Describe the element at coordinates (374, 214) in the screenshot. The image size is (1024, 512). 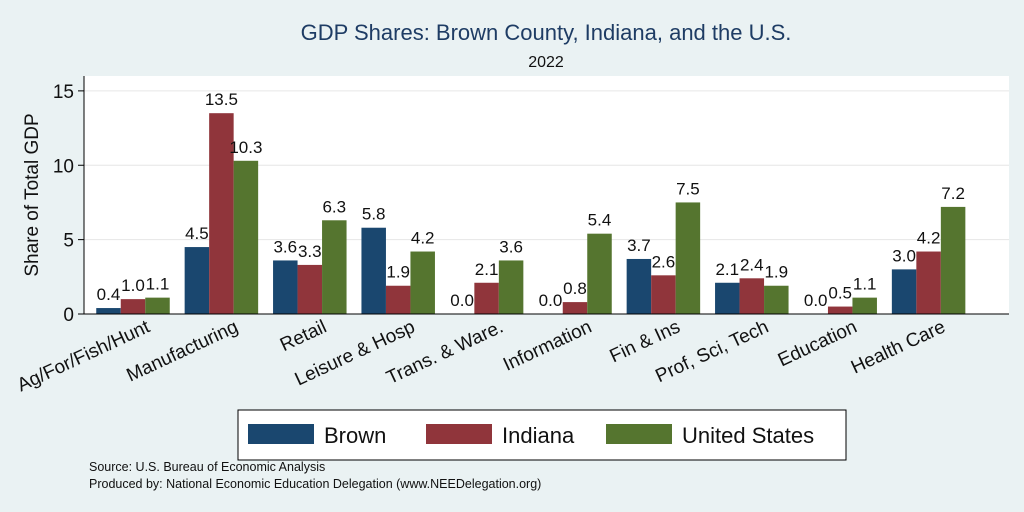
I see `data-label: 5.8` at that location.